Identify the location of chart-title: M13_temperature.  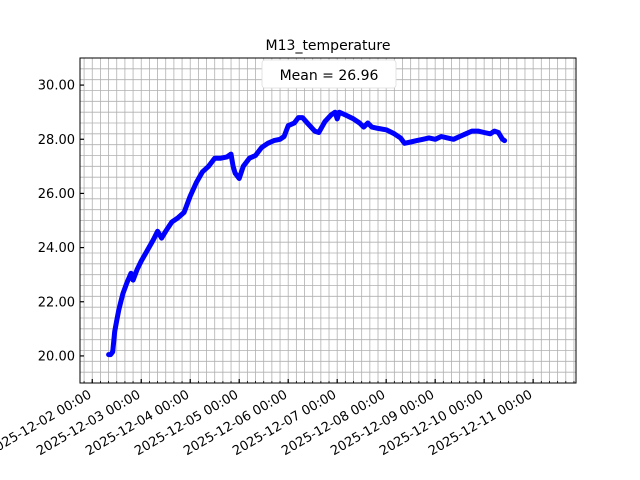
(328, 46).